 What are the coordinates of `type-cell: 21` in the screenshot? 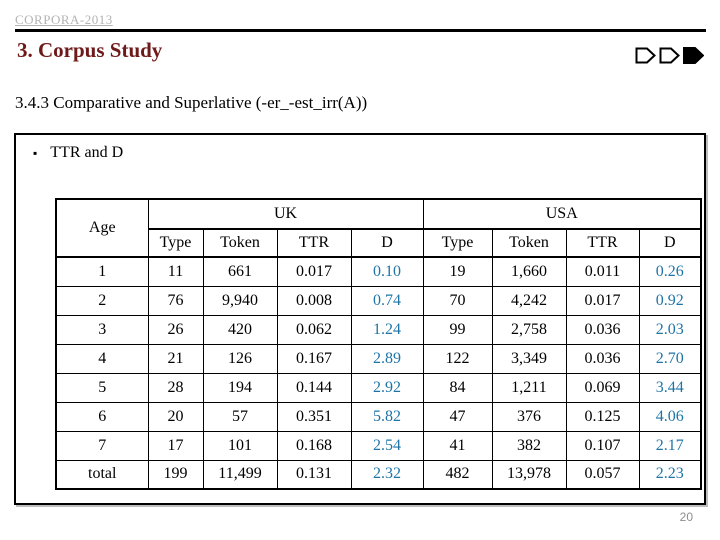 It's located at (175, 358).